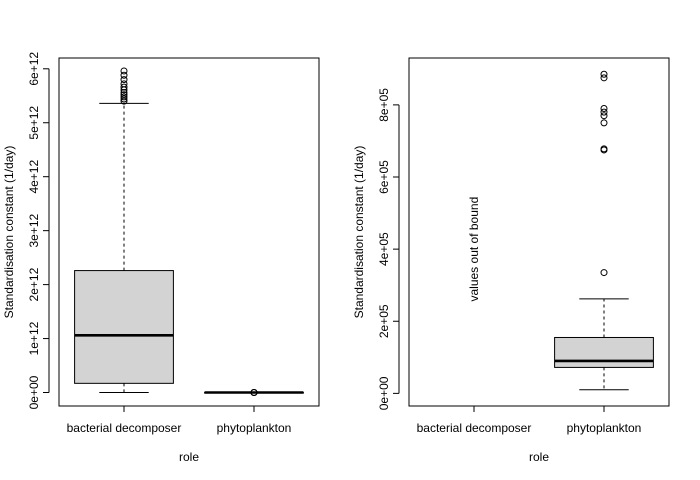 The image size is (700, 480). What do you see at coordinates (384, 249) in the screenshot?
I see `y-tick-label: 4e+05` at bounding box center [384, 249].